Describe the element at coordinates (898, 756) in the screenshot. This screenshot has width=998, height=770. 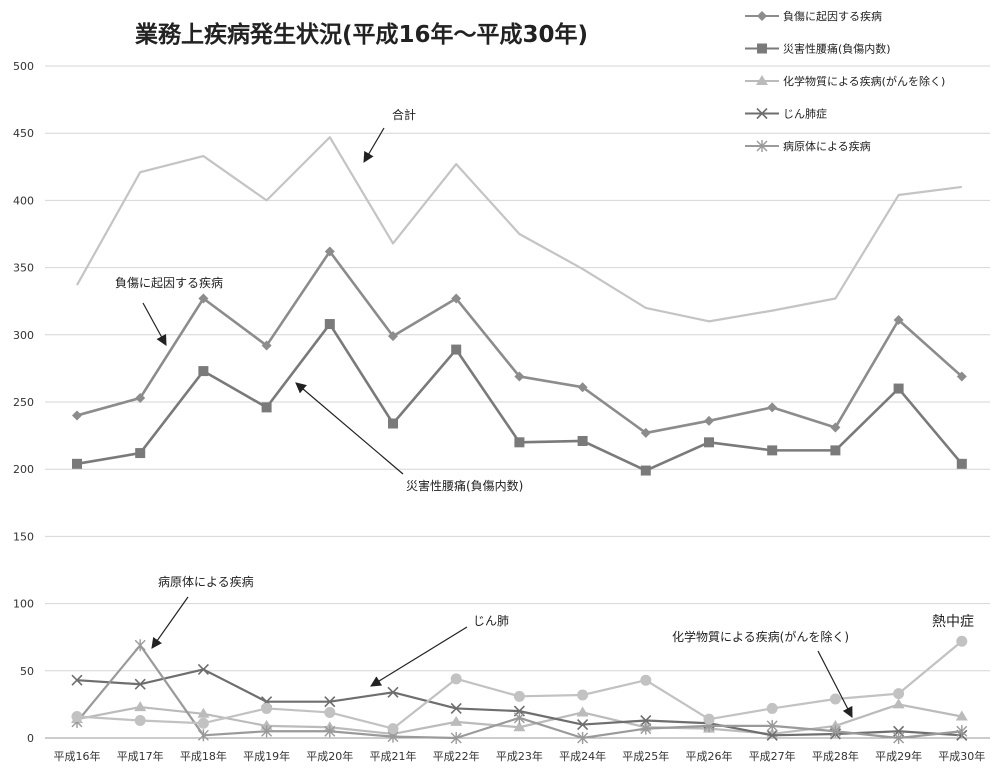
I see `x-tick-label-13: 平成29年` at that location.